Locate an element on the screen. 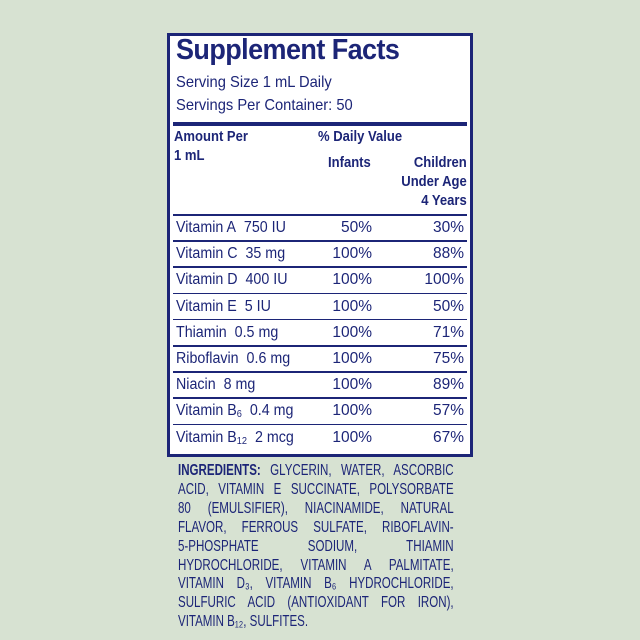 Image resolution: width=640 pixels, height=640 pixels. ingredients-text-first: GLYCERIN, WATER, ASCORBIC is located at coordinates (357, 470).